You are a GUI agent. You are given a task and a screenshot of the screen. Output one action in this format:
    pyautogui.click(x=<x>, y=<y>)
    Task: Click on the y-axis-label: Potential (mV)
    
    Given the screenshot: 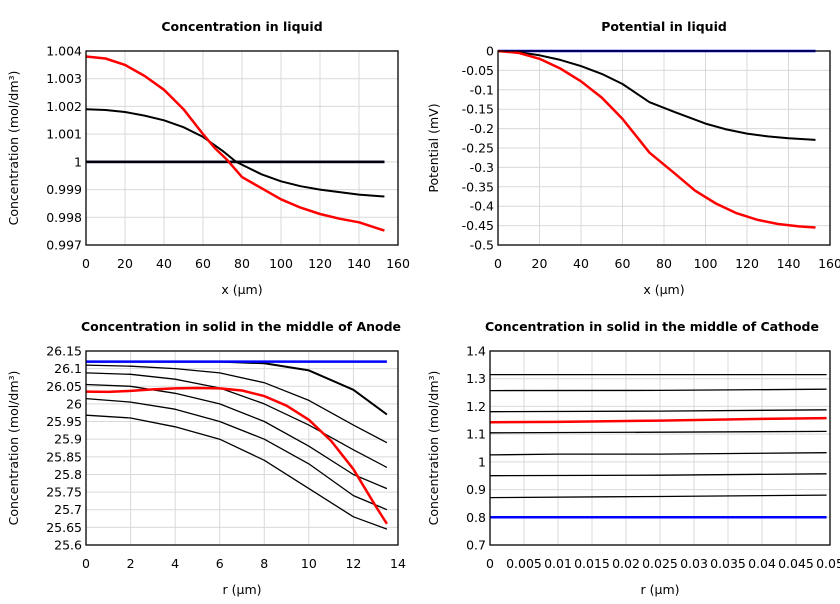 What is the action you would take?
    pyautogui.click(x=433, y=147)
    